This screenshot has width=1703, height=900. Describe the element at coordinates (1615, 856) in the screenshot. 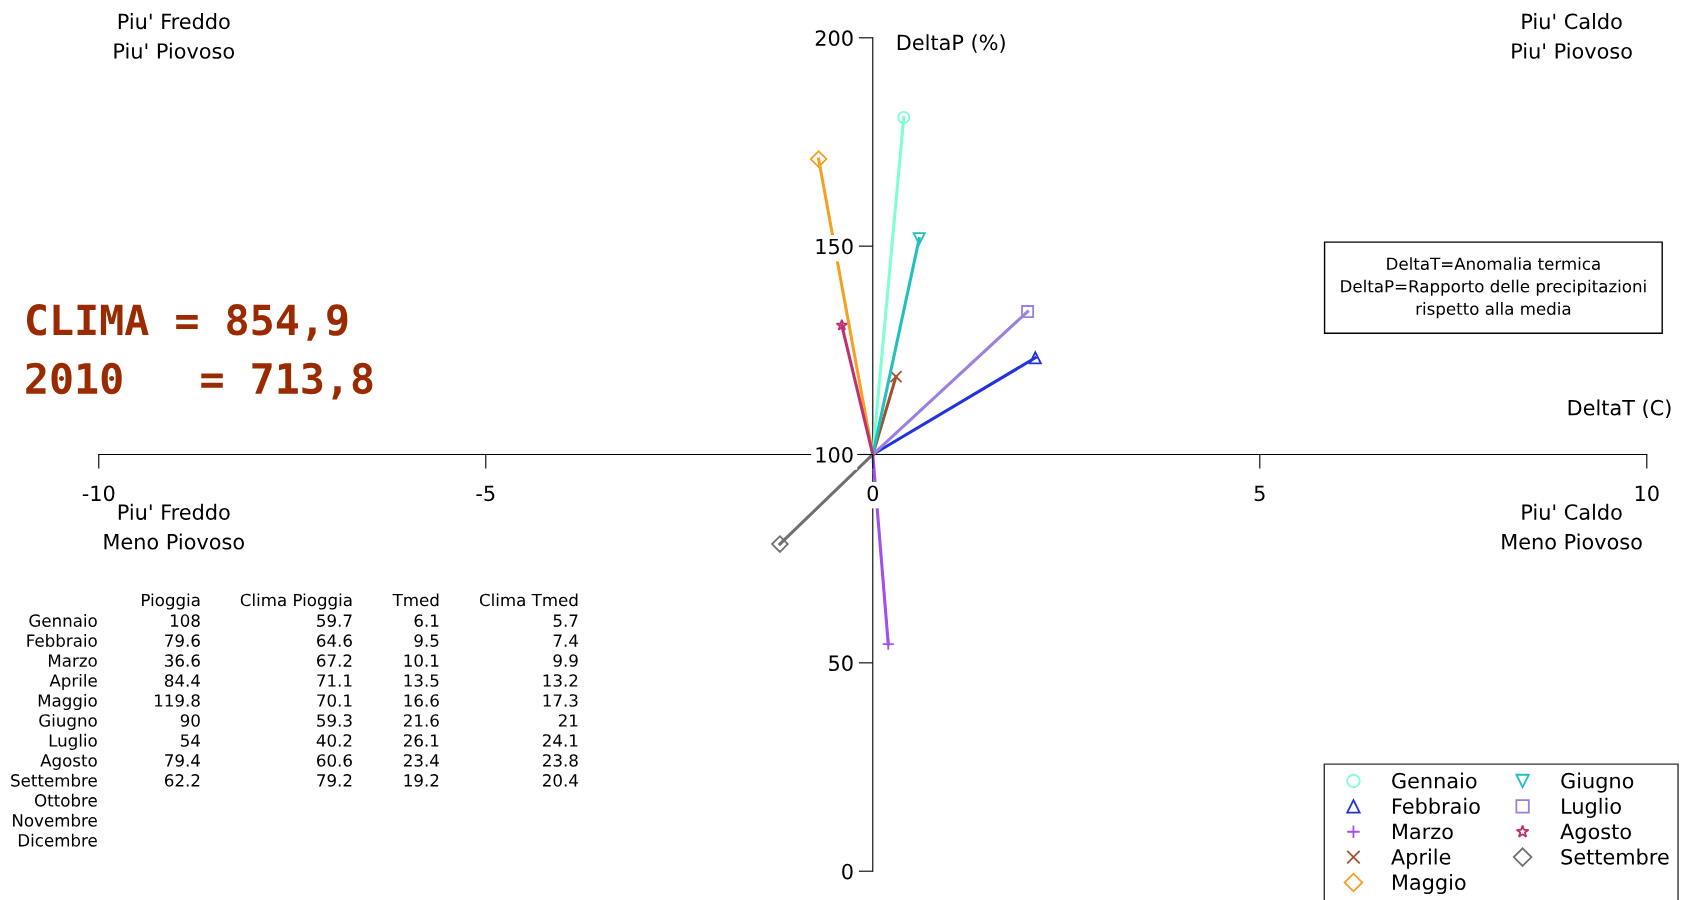

I see `legend-label: Settembre` at that location.